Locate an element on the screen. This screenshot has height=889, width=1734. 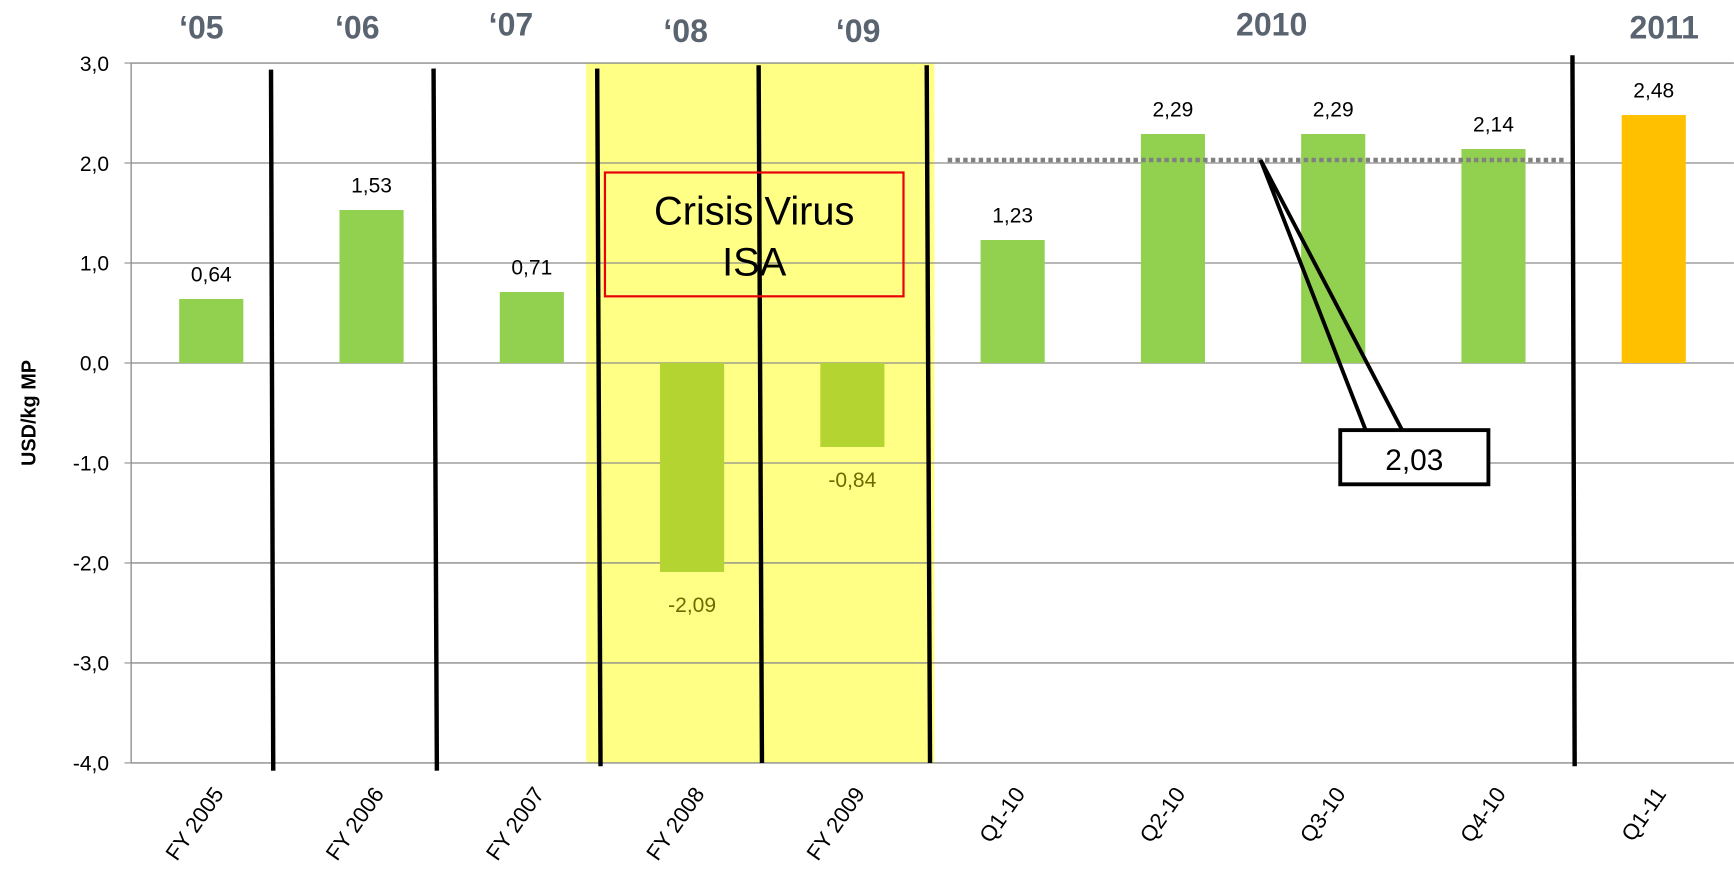
x-tick-label: Q3-10 is located at coordinates (1323, 814).